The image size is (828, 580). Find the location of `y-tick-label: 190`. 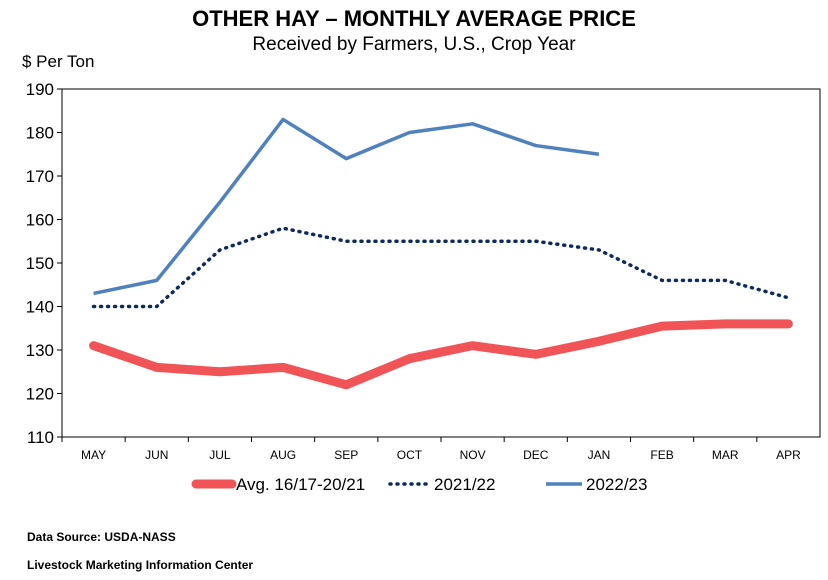

y-tick-label: 190 is located at coordinates (40, 89).